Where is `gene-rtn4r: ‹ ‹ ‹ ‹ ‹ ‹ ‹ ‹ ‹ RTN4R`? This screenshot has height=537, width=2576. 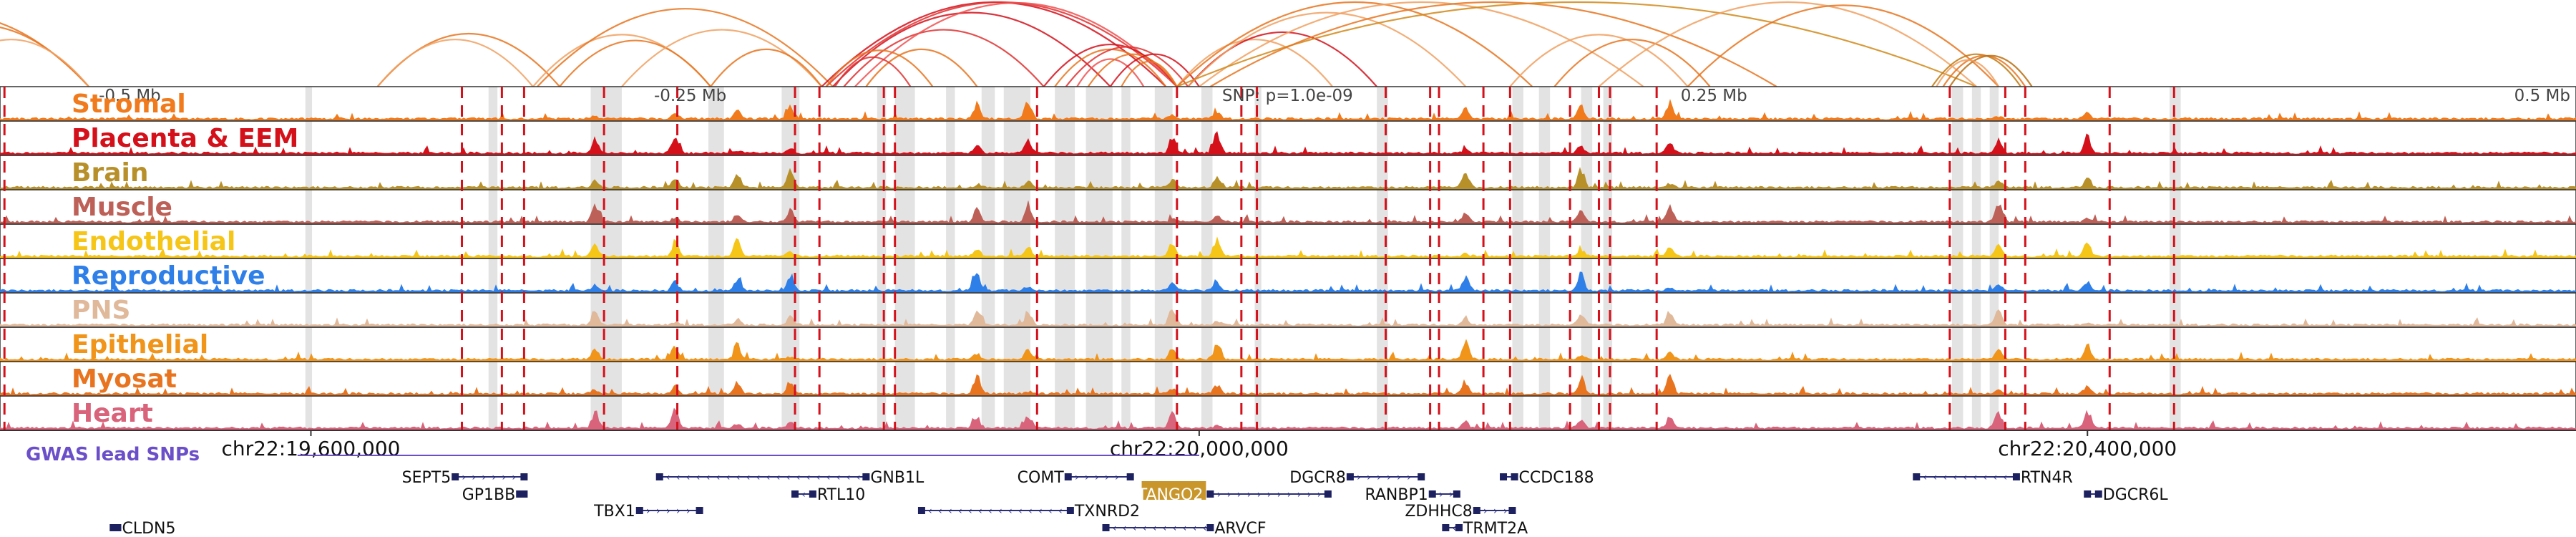
gene-rtn4r: ‹ ‹ ‹ ‹ ‹ ‹ ‹ ‹ ‹ RTN4R is located at coordinates (1993, 478).